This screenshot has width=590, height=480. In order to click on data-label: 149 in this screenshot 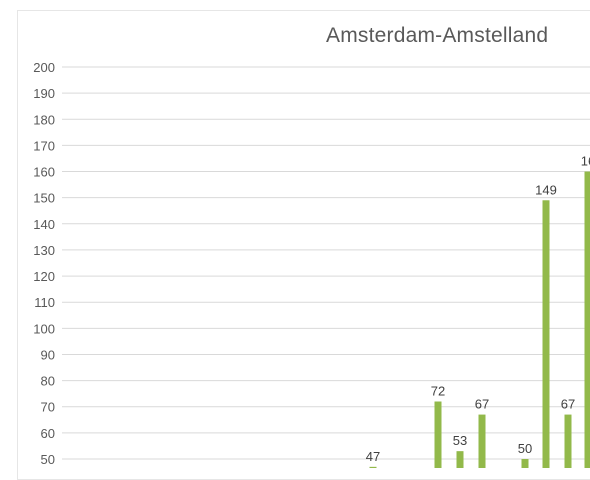, I will do `click(546, 189)`.